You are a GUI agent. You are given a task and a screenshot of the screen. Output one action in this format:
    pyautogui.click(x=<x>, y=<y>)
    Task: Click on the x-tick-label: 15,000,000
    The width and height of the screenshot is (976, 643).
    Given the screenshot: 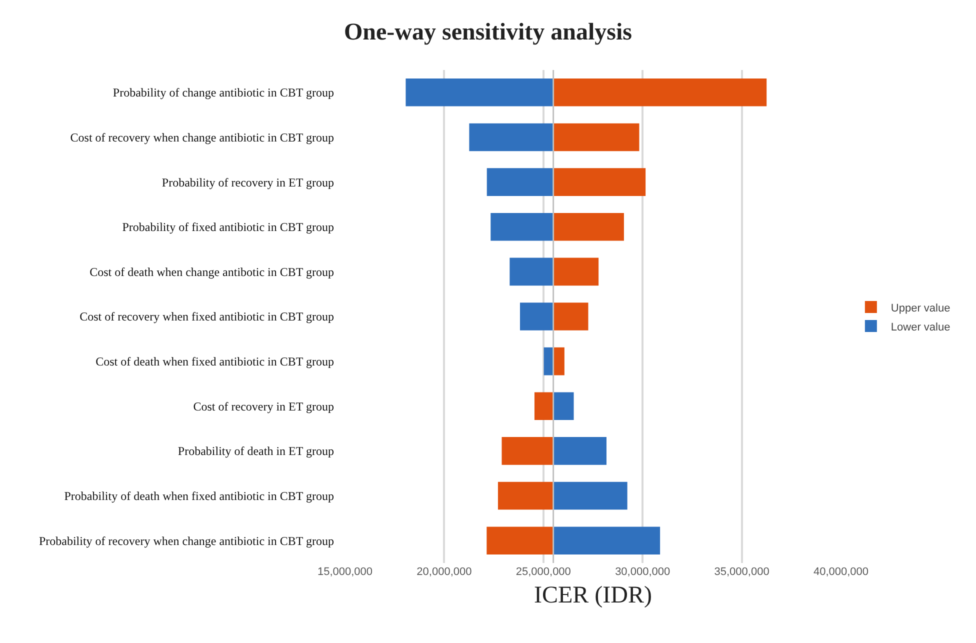 What is the action you would take?
    pyautogui.click(x=345, y=572)
    